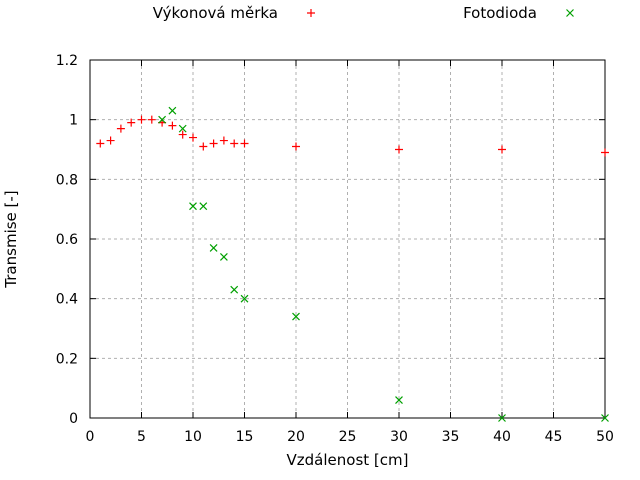  I want to click on x-tick-label: 45, so click(554, 437).